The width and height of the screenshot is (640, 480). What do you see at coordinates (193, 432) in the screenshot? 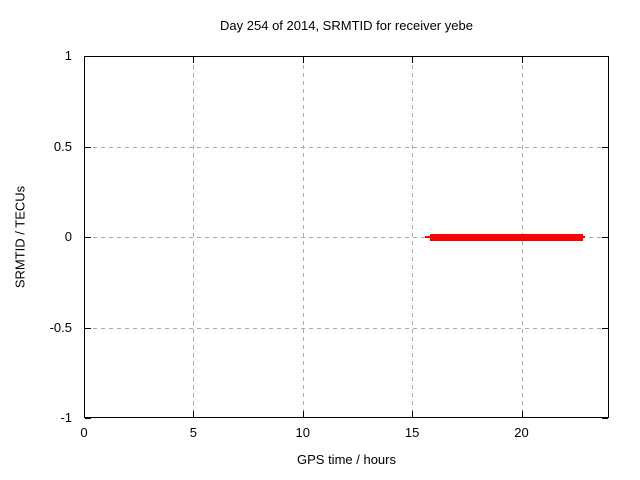
I see `x-tick-label: 5` at bounding box center [193, 432].